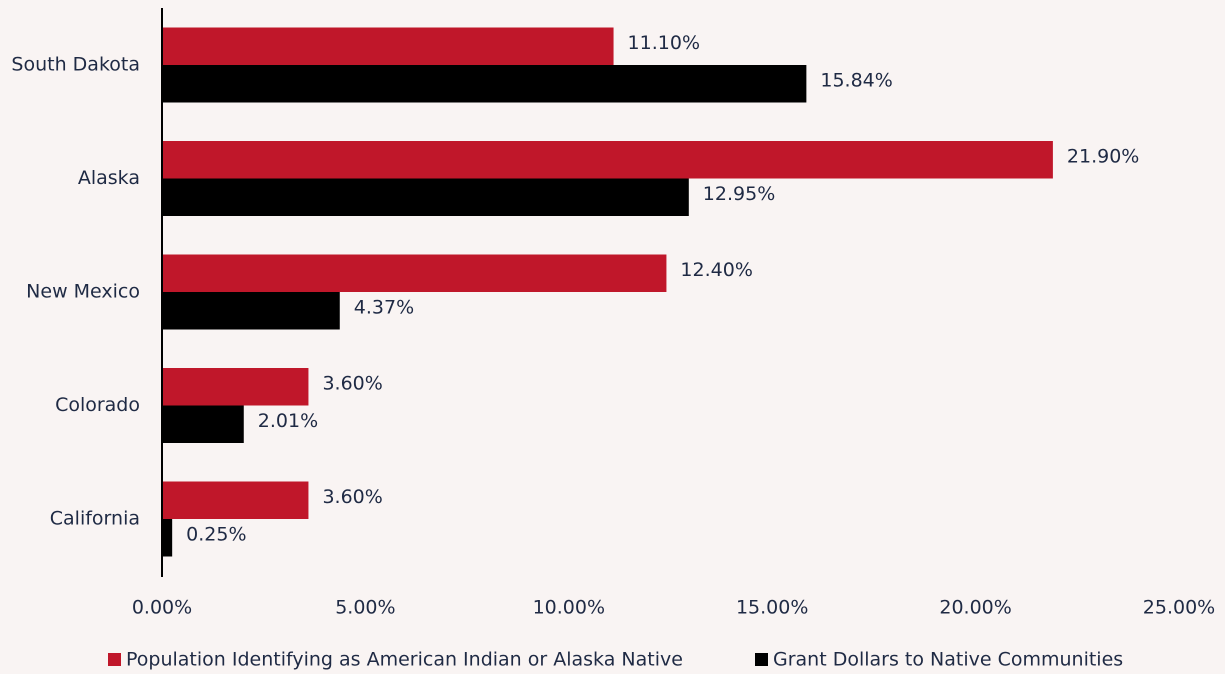 The width and height of the screenshot is (1225, 674). Describe the element at coordinates (365, 608) in the screenshot. I see `x-tick-label: 5.00%` at that location.